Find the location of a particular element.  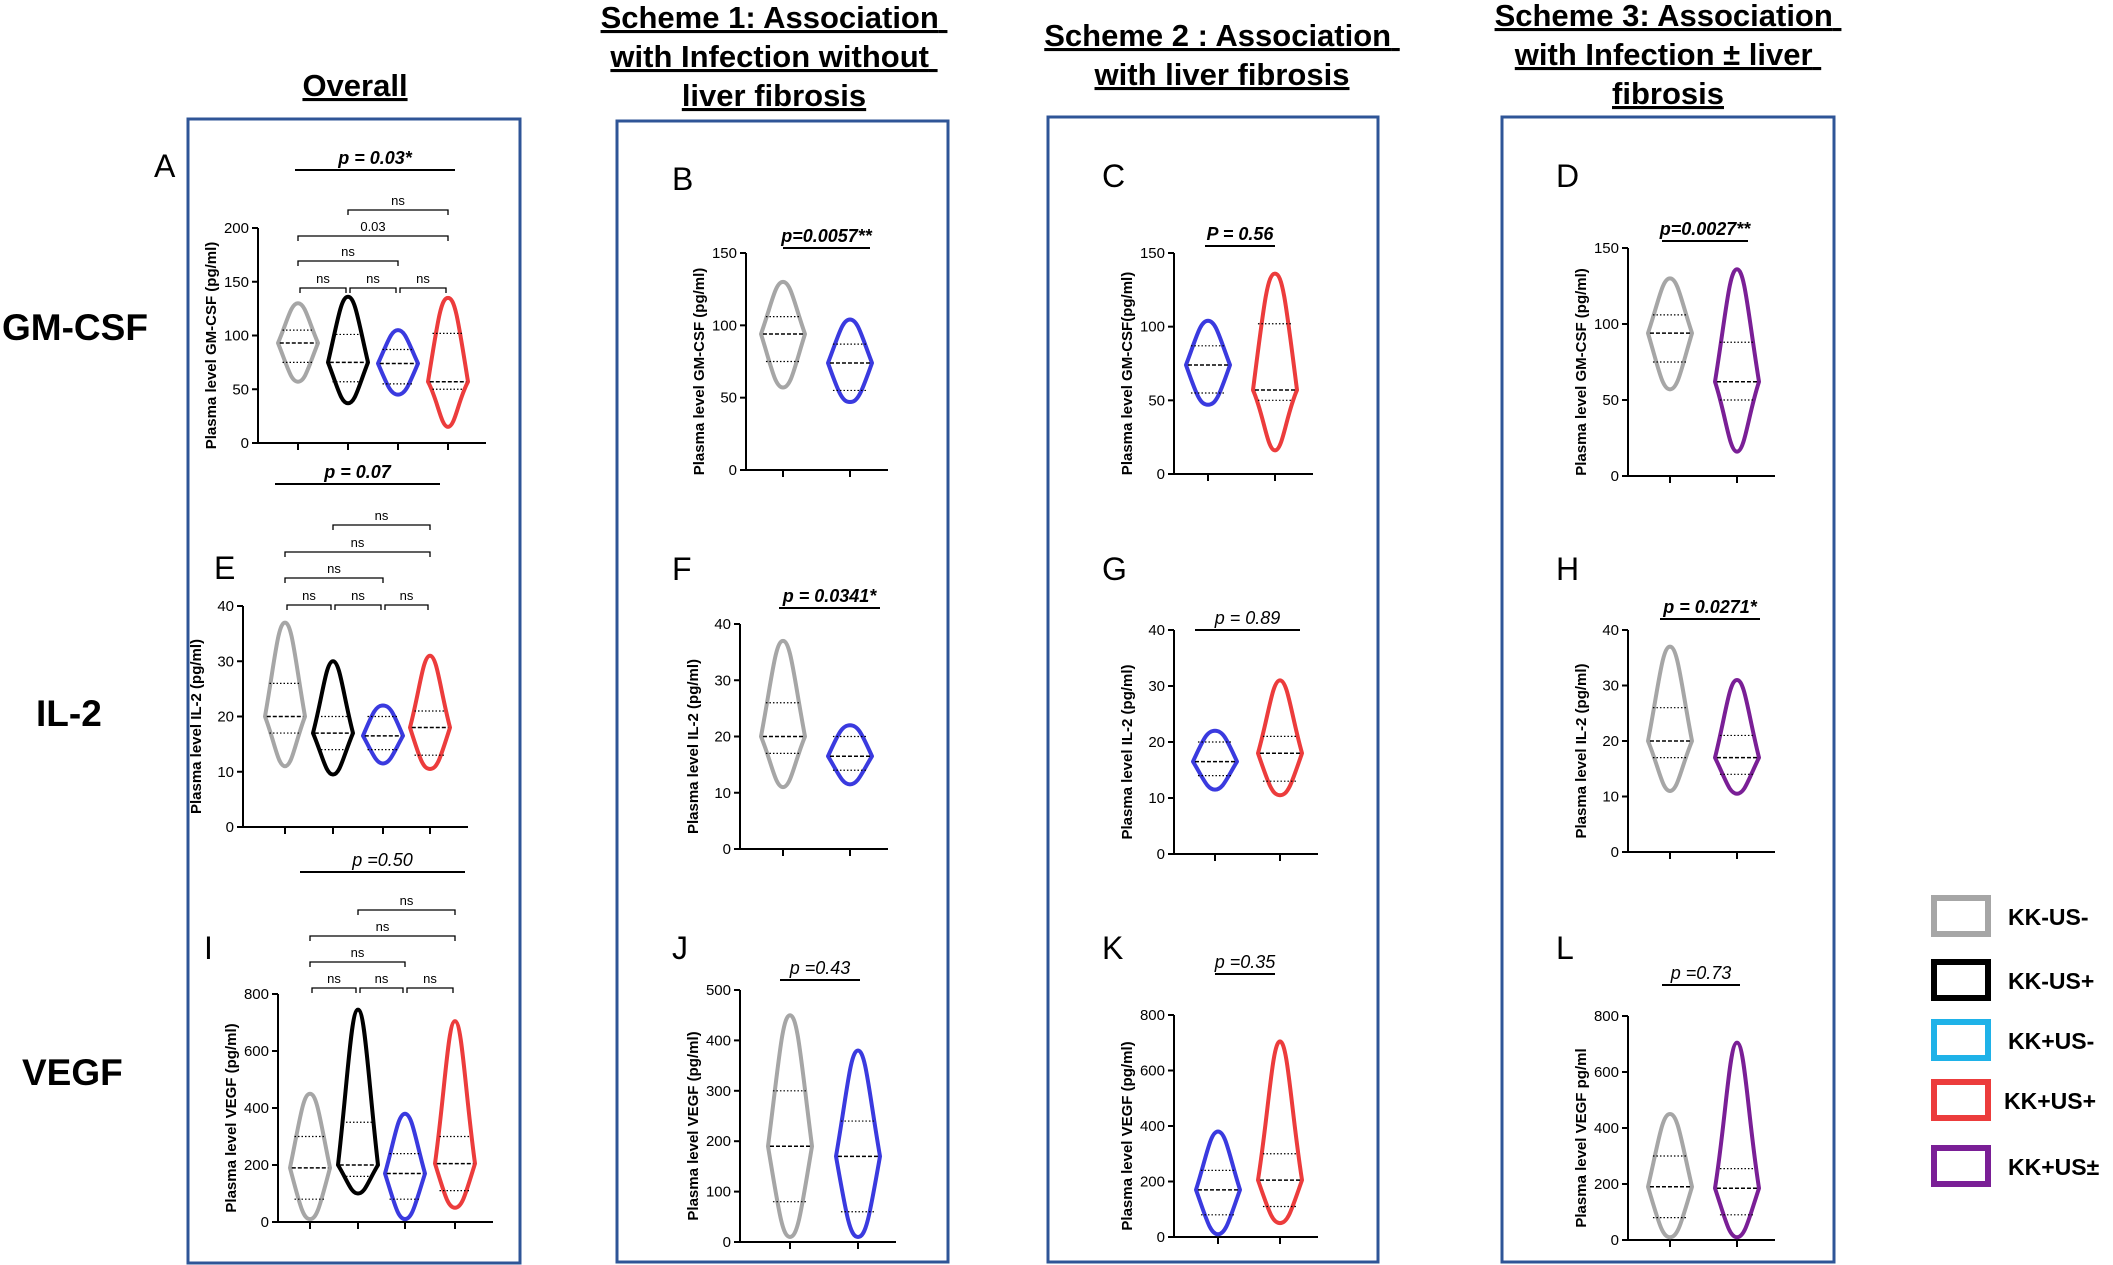

legend-item-kk-us-minus: KK-US- is located at coordinates (2010, 916).